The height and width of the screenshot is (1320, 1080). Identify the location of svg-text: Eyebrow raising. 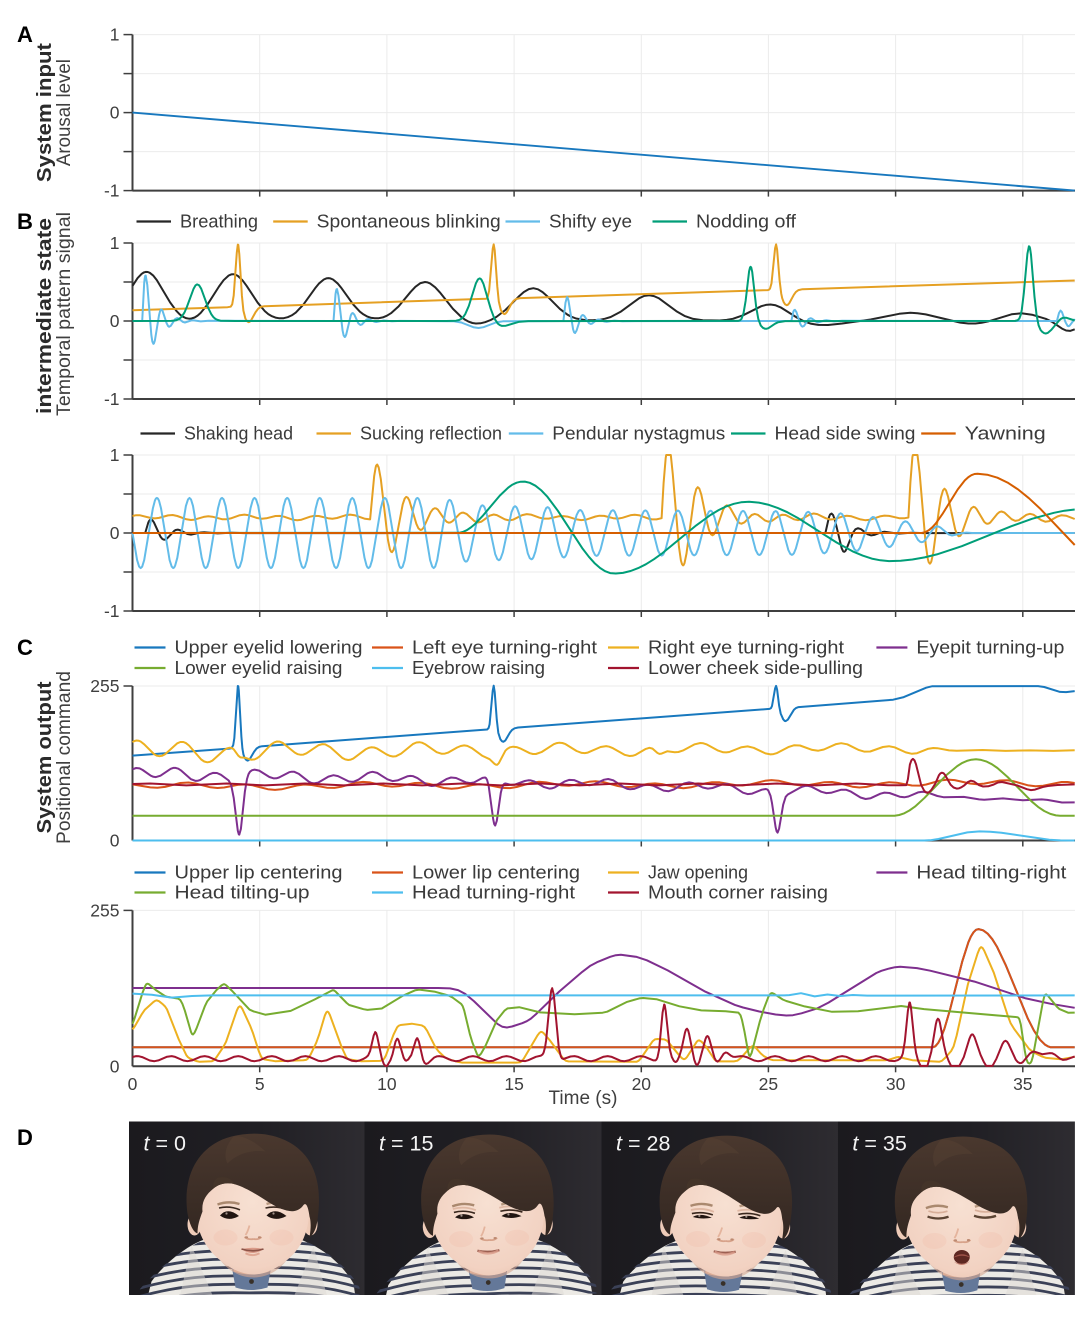
(478, 667).